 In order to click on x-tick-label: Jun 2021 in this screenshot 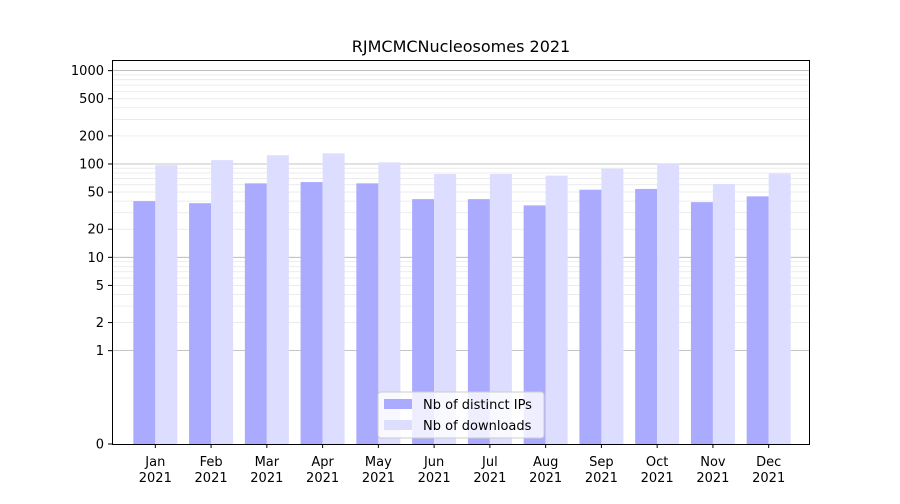, I will do `click(434, 470)`.